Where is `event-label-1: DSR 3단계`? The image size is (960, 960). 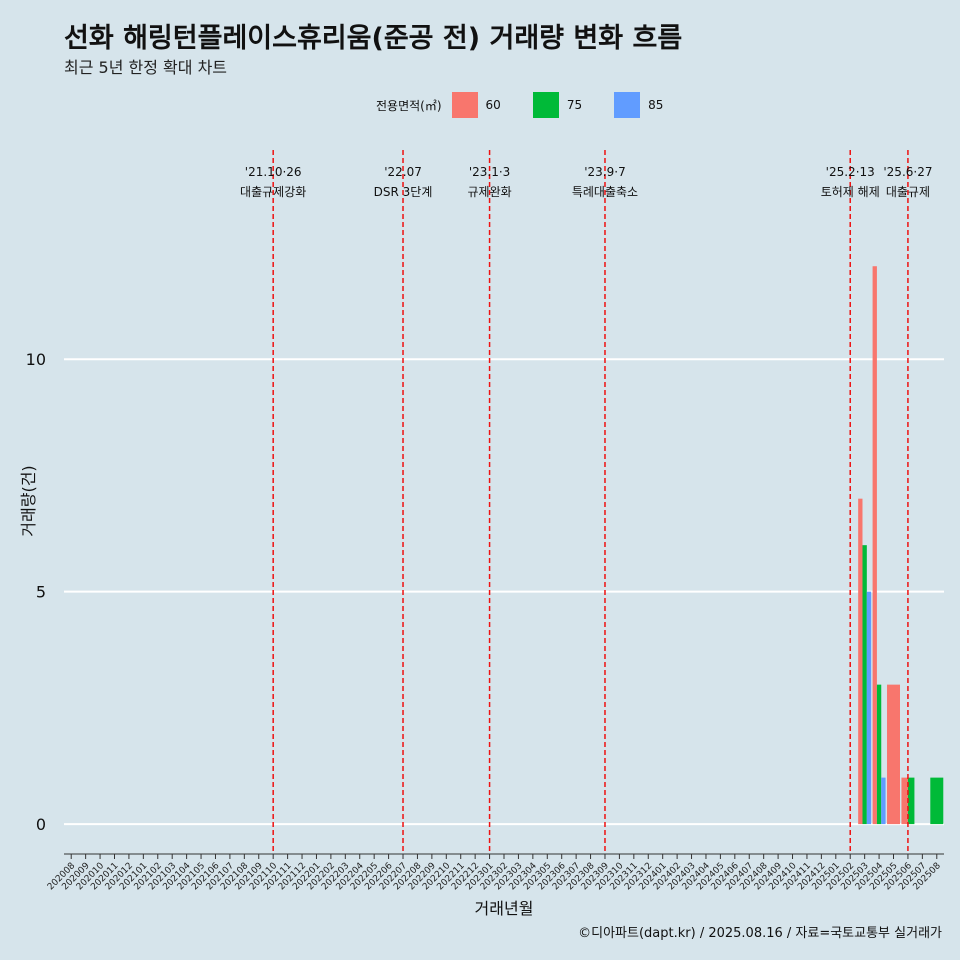
event-label-1: DSR 3단계 is located at coordinates (403, 192).